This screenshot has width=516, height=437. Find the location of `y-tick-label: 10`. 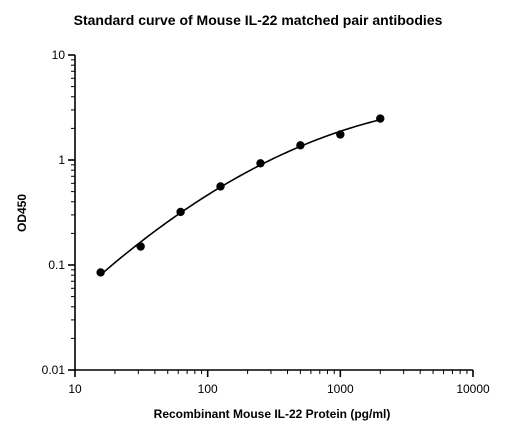

y-tick-label: 10 is located at coordinates (59, 55).